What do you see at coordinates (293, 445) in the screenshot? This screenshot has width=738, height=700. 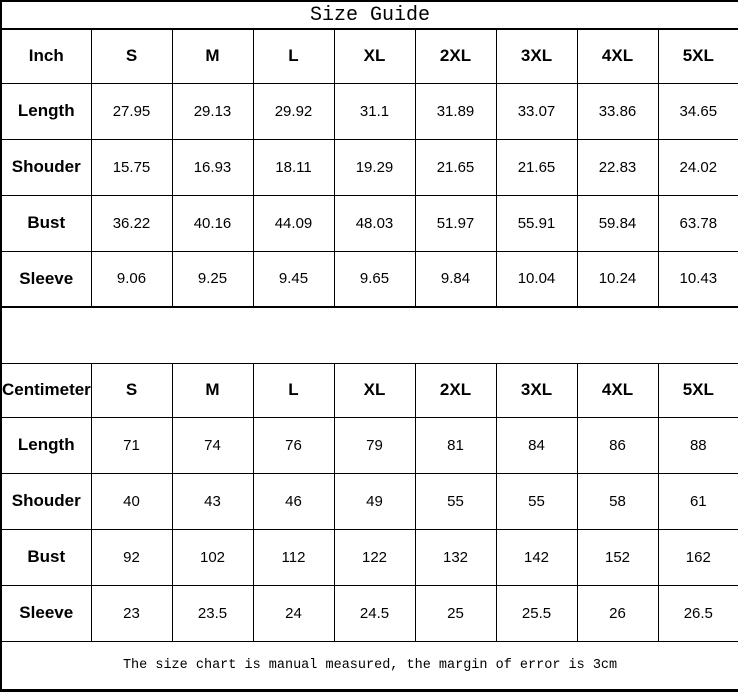 I see `measurement-value: 76` at bounding box center [293, 445].